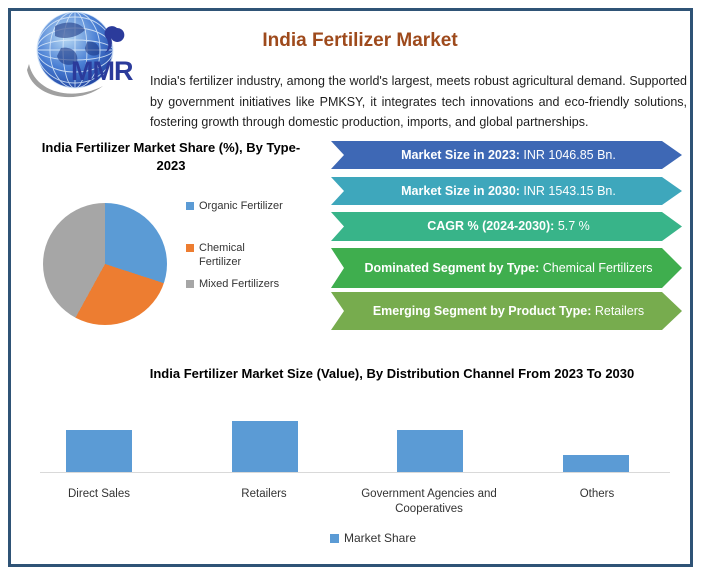  Describe the element at coordinates (76, 54) in the screenshot. I see `globe-icon` at that location.